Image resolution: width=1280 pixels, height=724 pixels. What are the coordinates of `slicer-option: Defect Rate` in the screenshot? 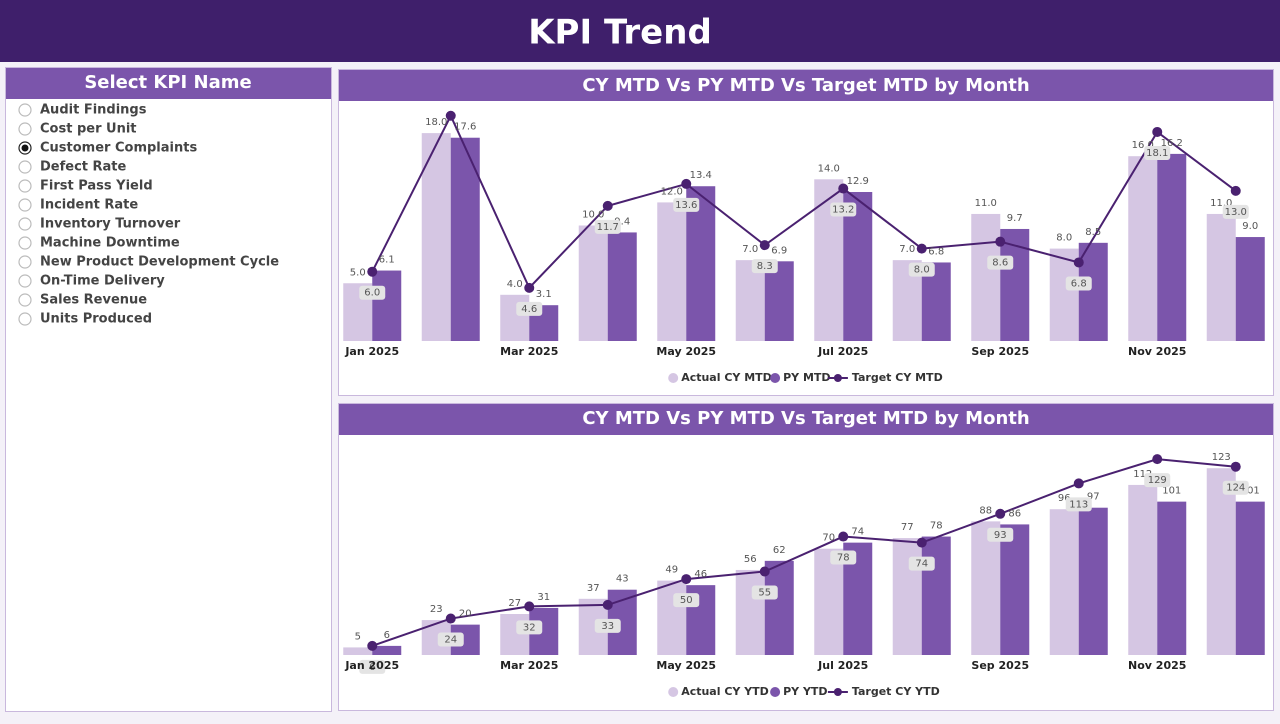 It's located at (83, 167).